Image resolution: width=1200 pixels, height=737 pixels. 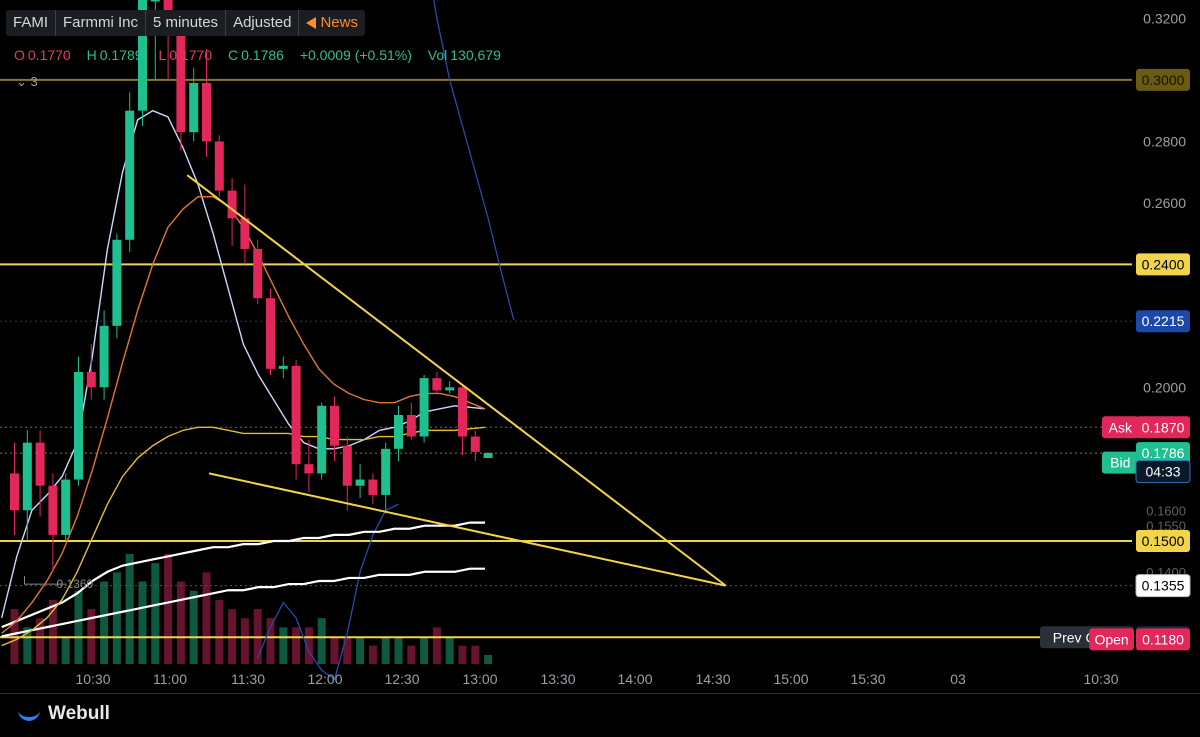 What do you see at coordinates (712, 679) in the screenshot?
I see `x-tick-label: 14:30` at bounding box center [712, 679].